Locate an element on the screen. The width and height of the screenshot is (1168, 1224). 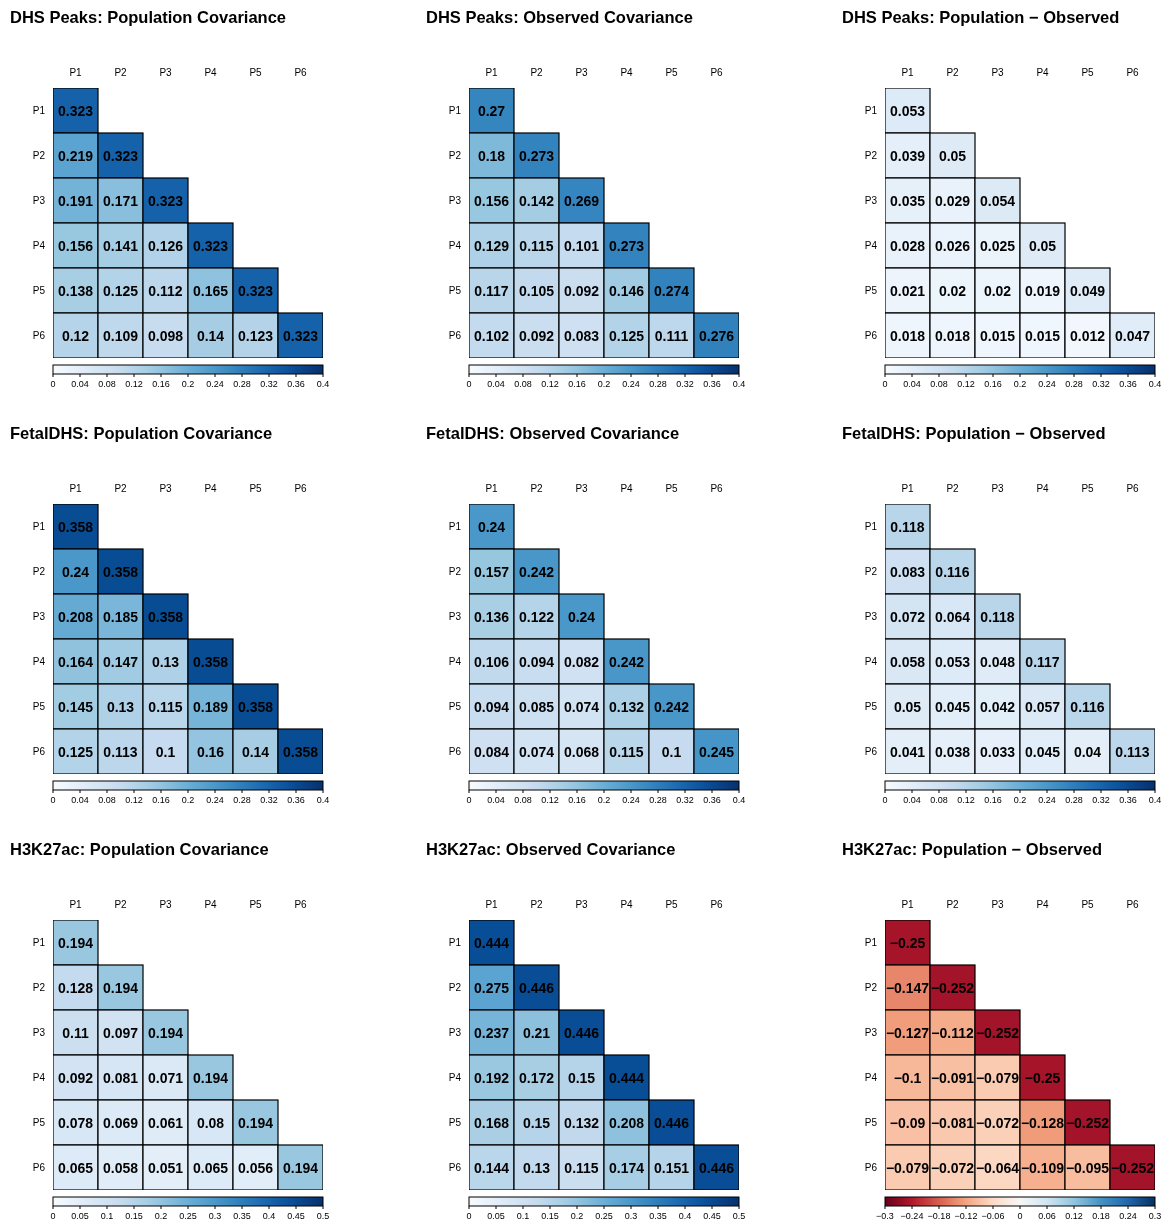
data-label: 0.025 is located at coordinates (997, 245).